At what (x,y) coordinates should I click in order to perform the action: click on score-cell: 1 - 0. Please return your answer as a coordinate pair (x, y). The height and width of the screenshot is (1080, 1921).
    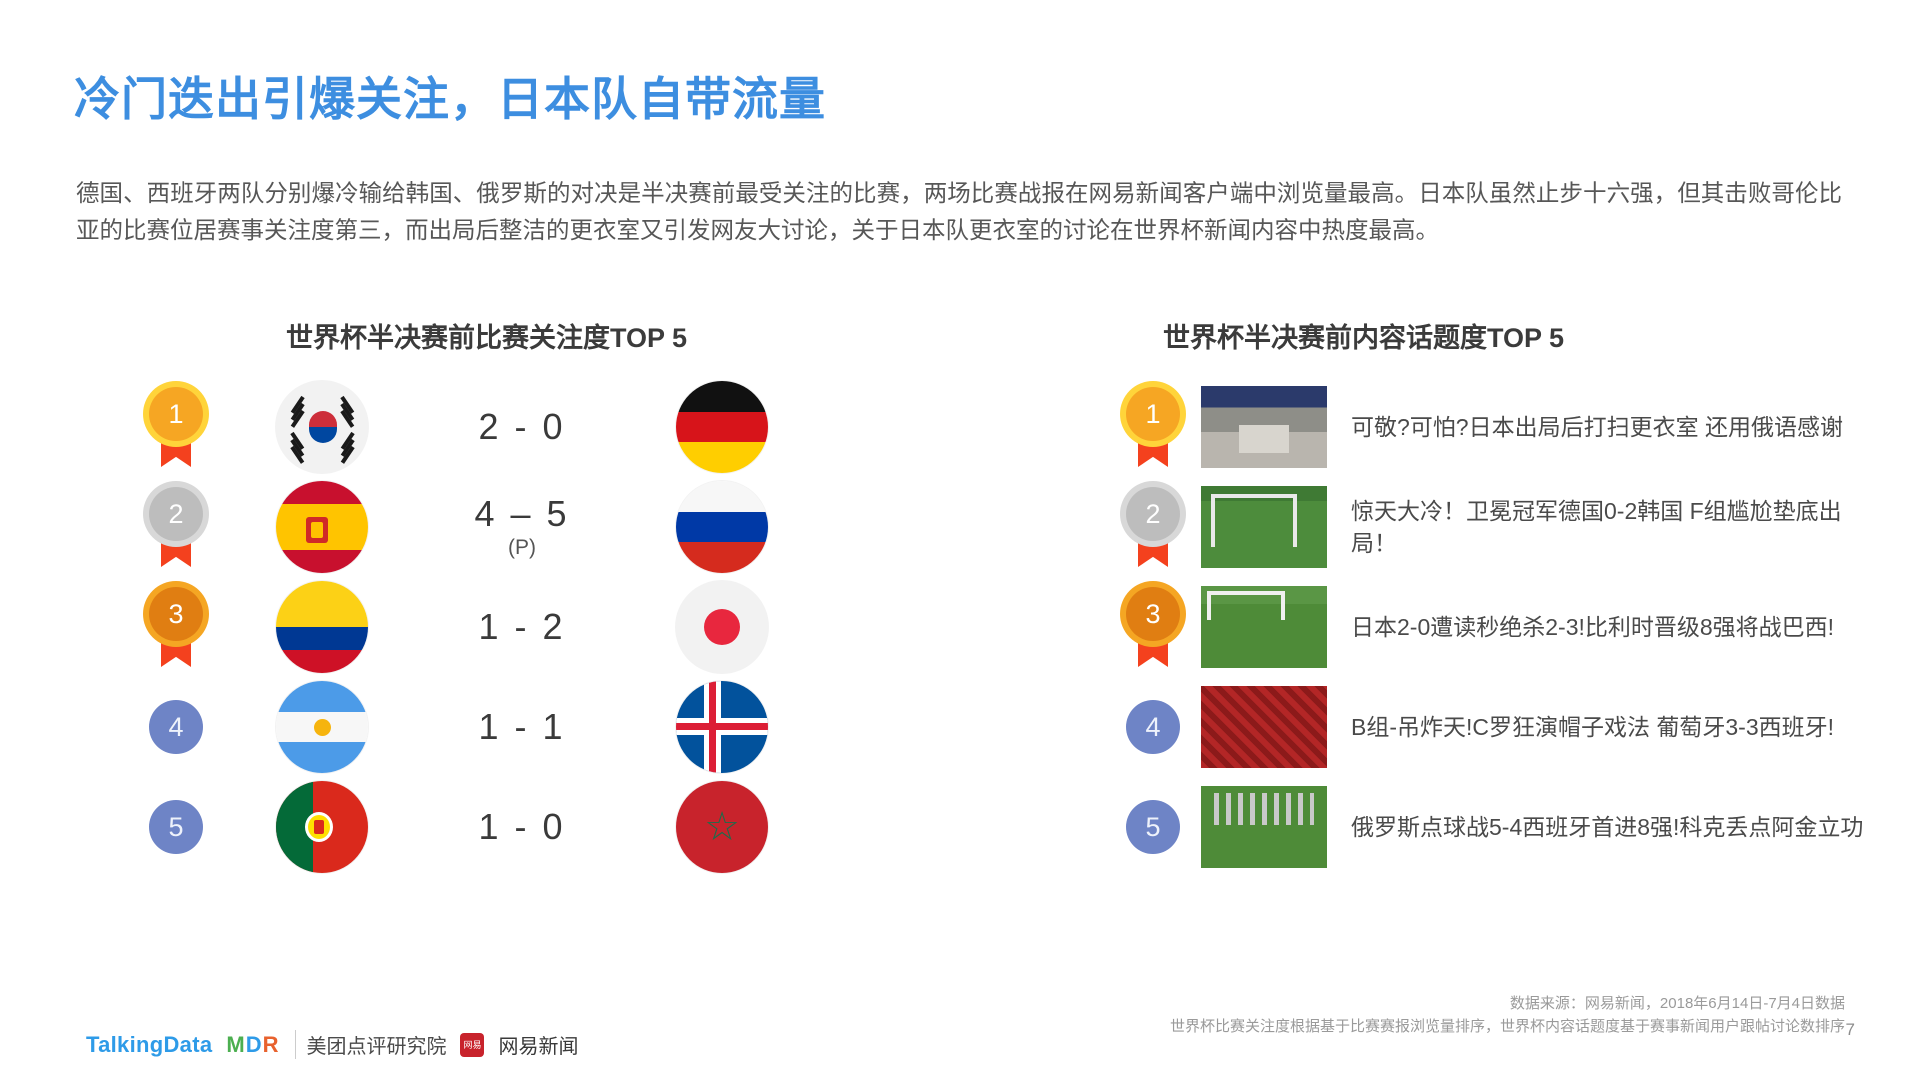
    Looking at the image, I should click on (522, 827).